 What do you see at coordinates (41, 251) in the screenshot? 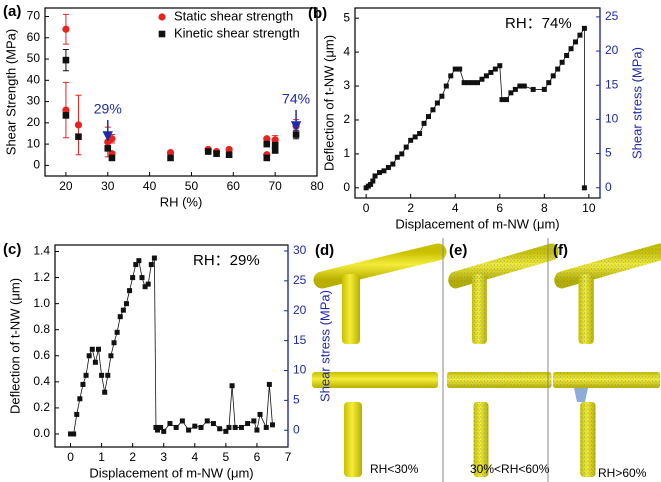
I see `y-tick-label: 1.4` at bounding box center [41, 251].